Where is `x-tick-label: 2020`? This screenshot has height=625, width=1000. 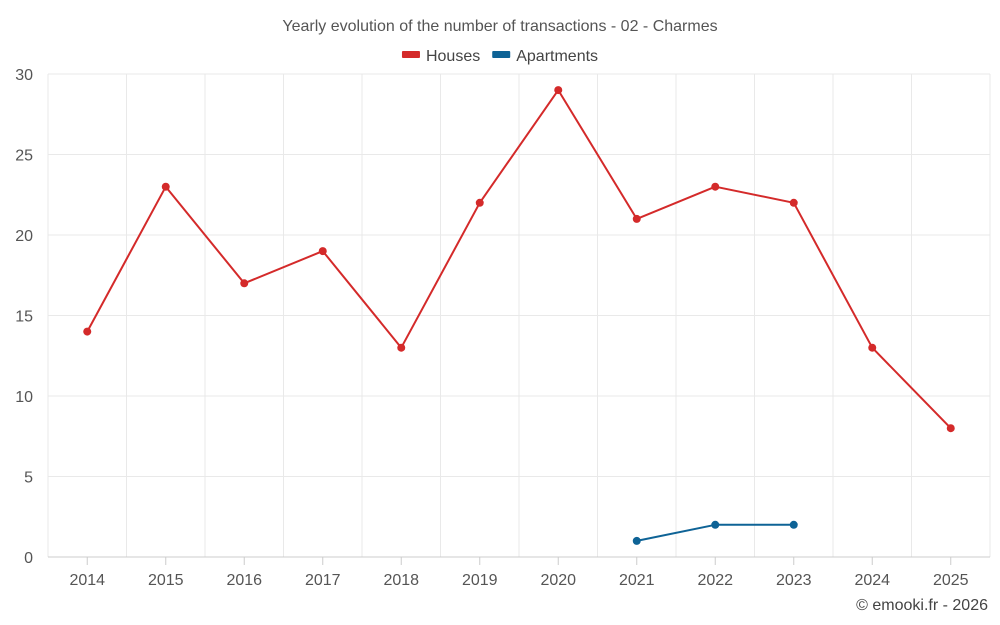
x-tick-label: 2020 is located at coordinates (558, 580).